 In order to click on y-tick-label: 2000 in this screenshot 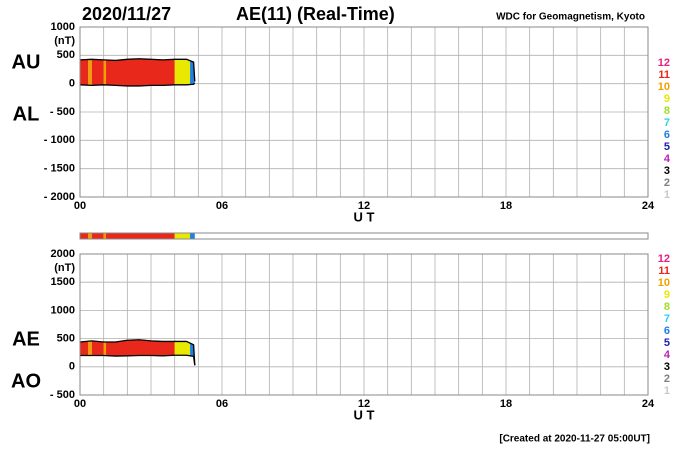, I will do `click(63, 254)`.